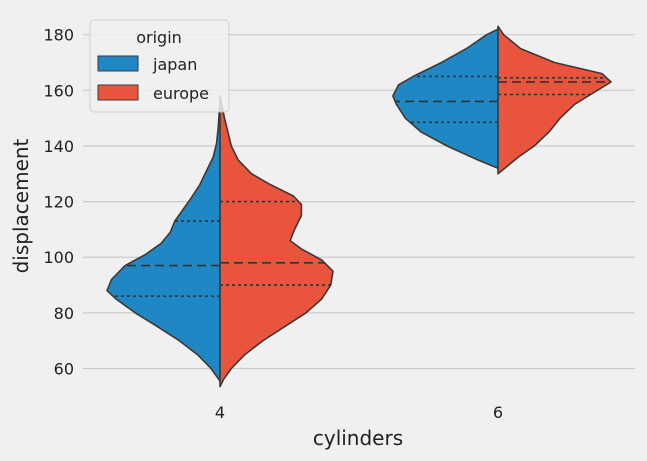 Image resolution: width=647 pixels, height=461 pixels. What do you see at coordinates (159, 37) in the screenshot?
I see `legend-title: origin` at bounding box center [159, 37].